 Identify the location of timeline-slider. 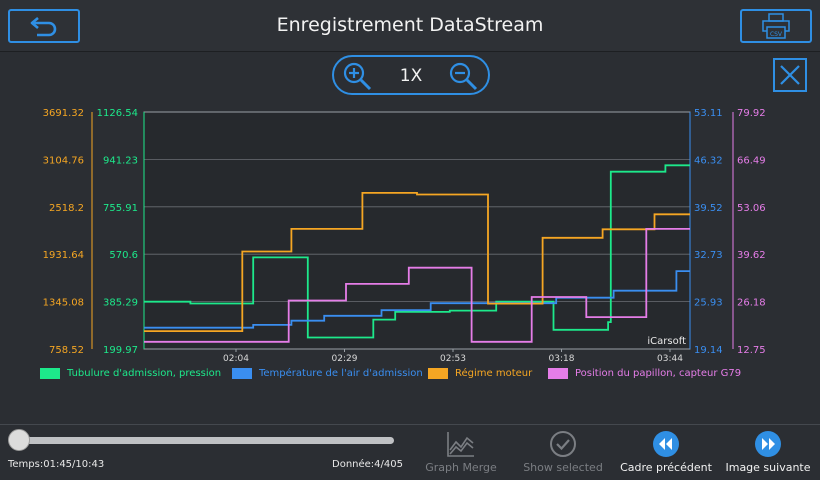
(204, 440).